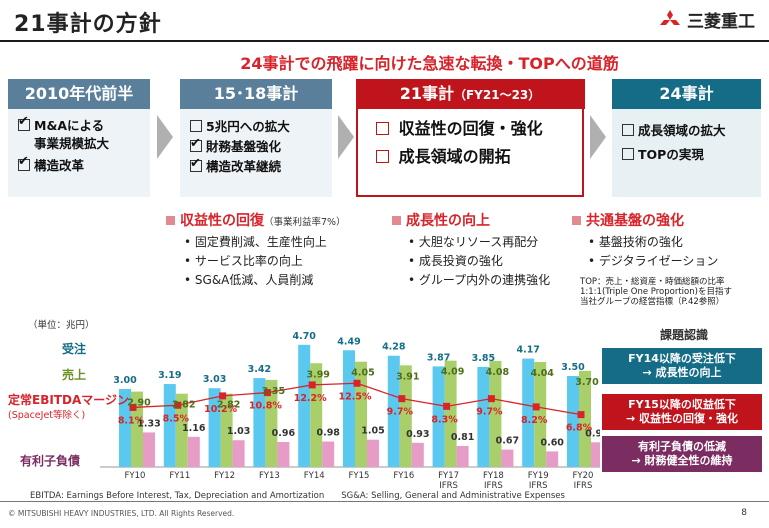 The height and width of the screenshot is (528, 769). What do you see at coordinates (220, 409) in the screenshot?
I see `ebitda-label-2: 10.2%` at bounding box center [220, 409].